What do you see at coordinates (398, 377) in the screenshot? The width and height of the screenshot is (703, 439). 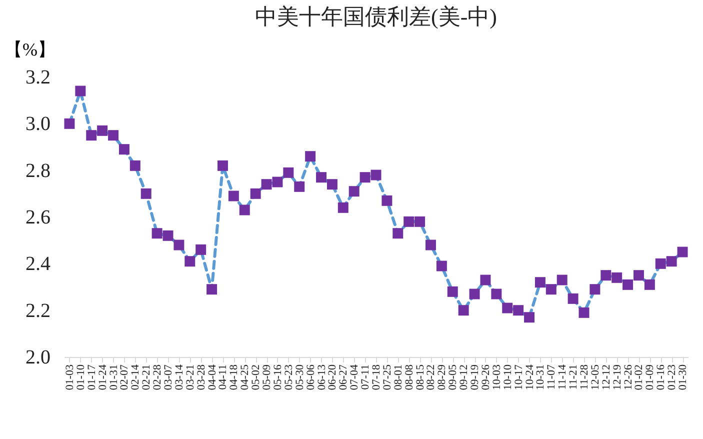 I see `x-tick-label: 08-01` at bounding box center [398, 377].